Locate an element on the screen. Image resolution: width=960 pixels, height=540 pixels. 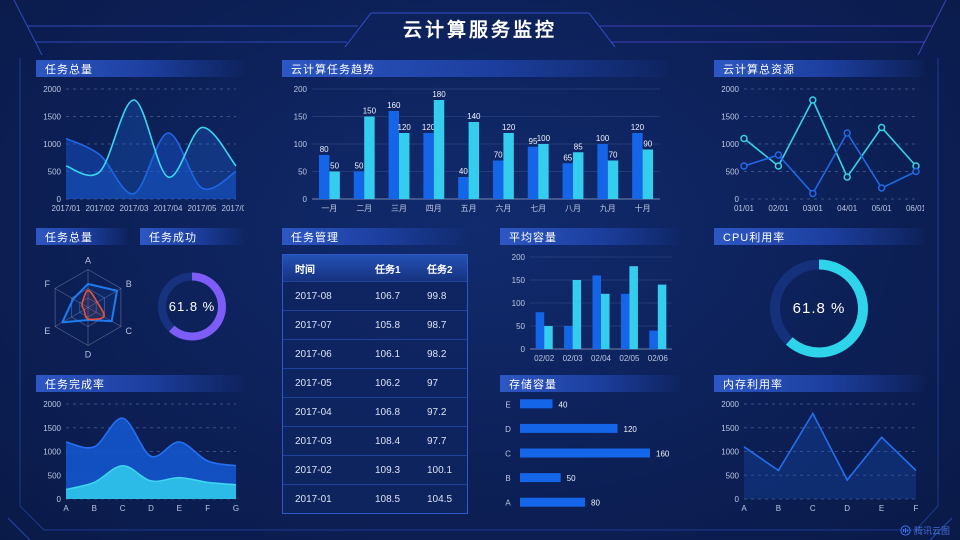
table-row: 2017-01 108.5 104.5 is located at coordinates (375, 498).